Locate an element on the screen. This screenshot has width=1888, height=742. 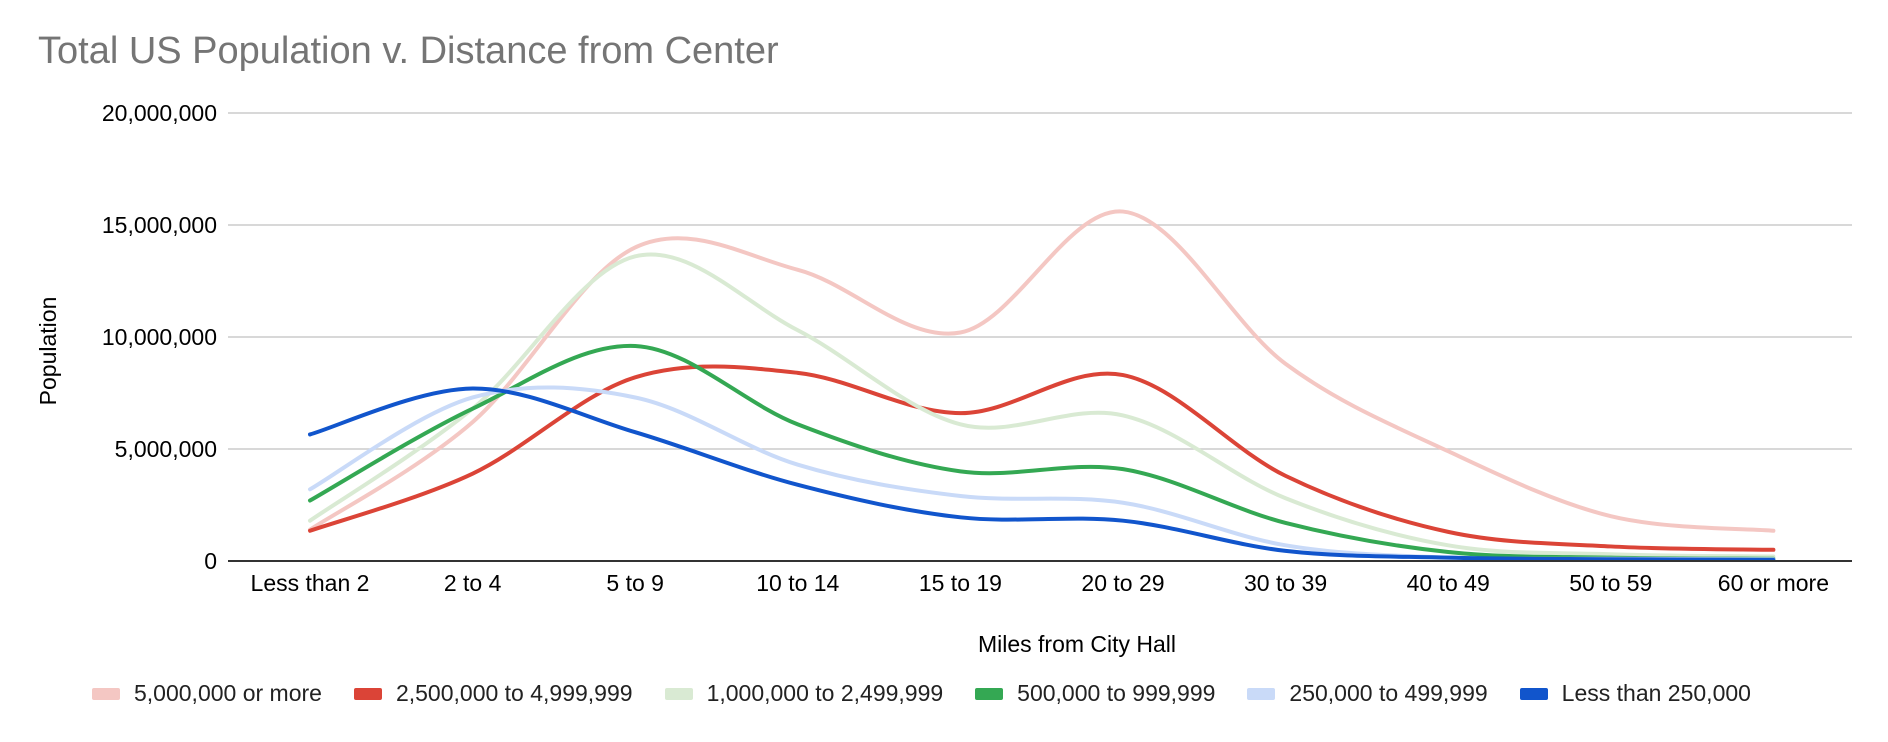
x-tick-label: 5 to 9 is located at coordinates (635, 583).